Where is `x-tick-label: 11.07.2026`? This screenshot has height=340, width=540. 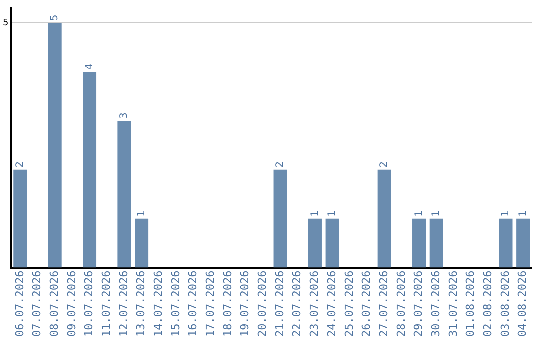 x-tick-label: 11.07.2026 is located at coordinates (106, 304).